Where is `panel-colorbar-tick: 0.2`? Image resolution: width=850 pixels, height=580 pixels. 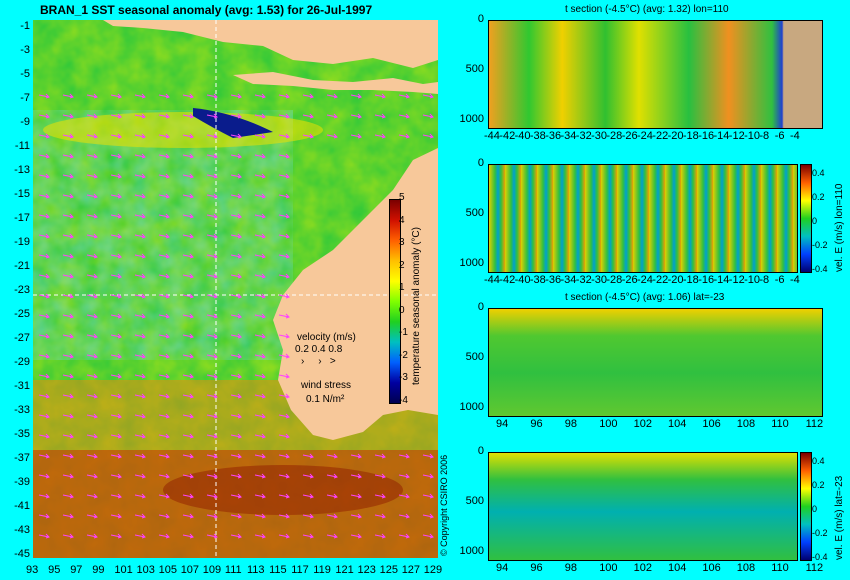 panel-colorbar-tick: 0.2 is located at coordinates (818, 197).